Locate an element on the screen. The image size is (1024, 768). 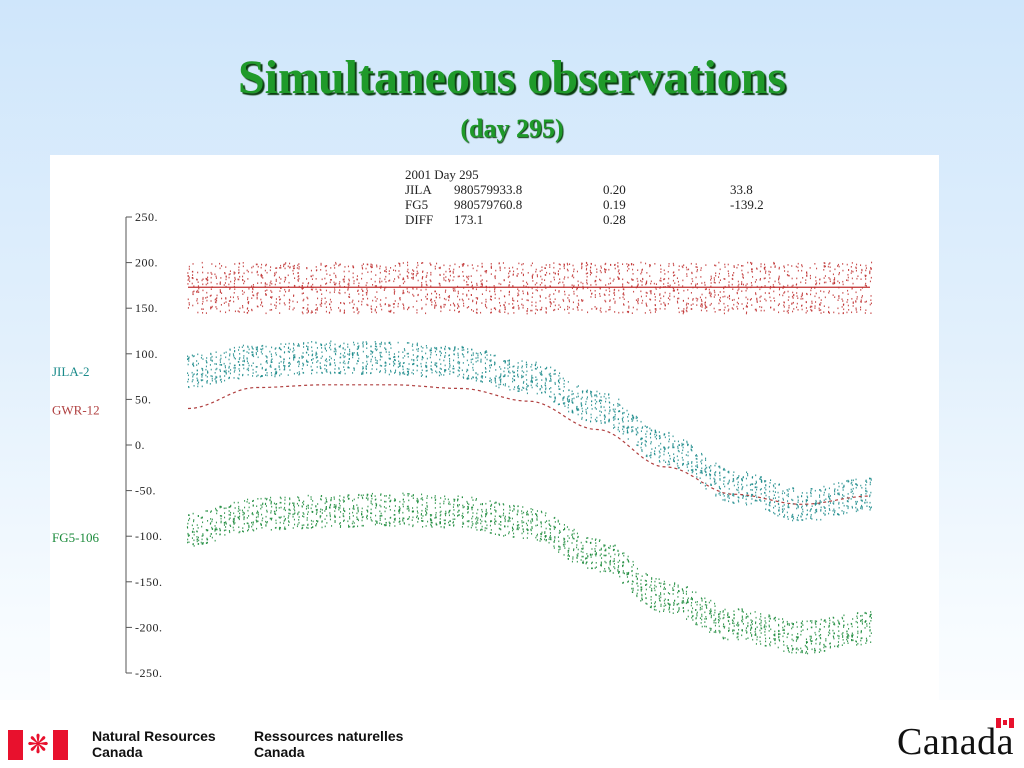
info-cell: 0.19 is located at coordinates (614, 204).